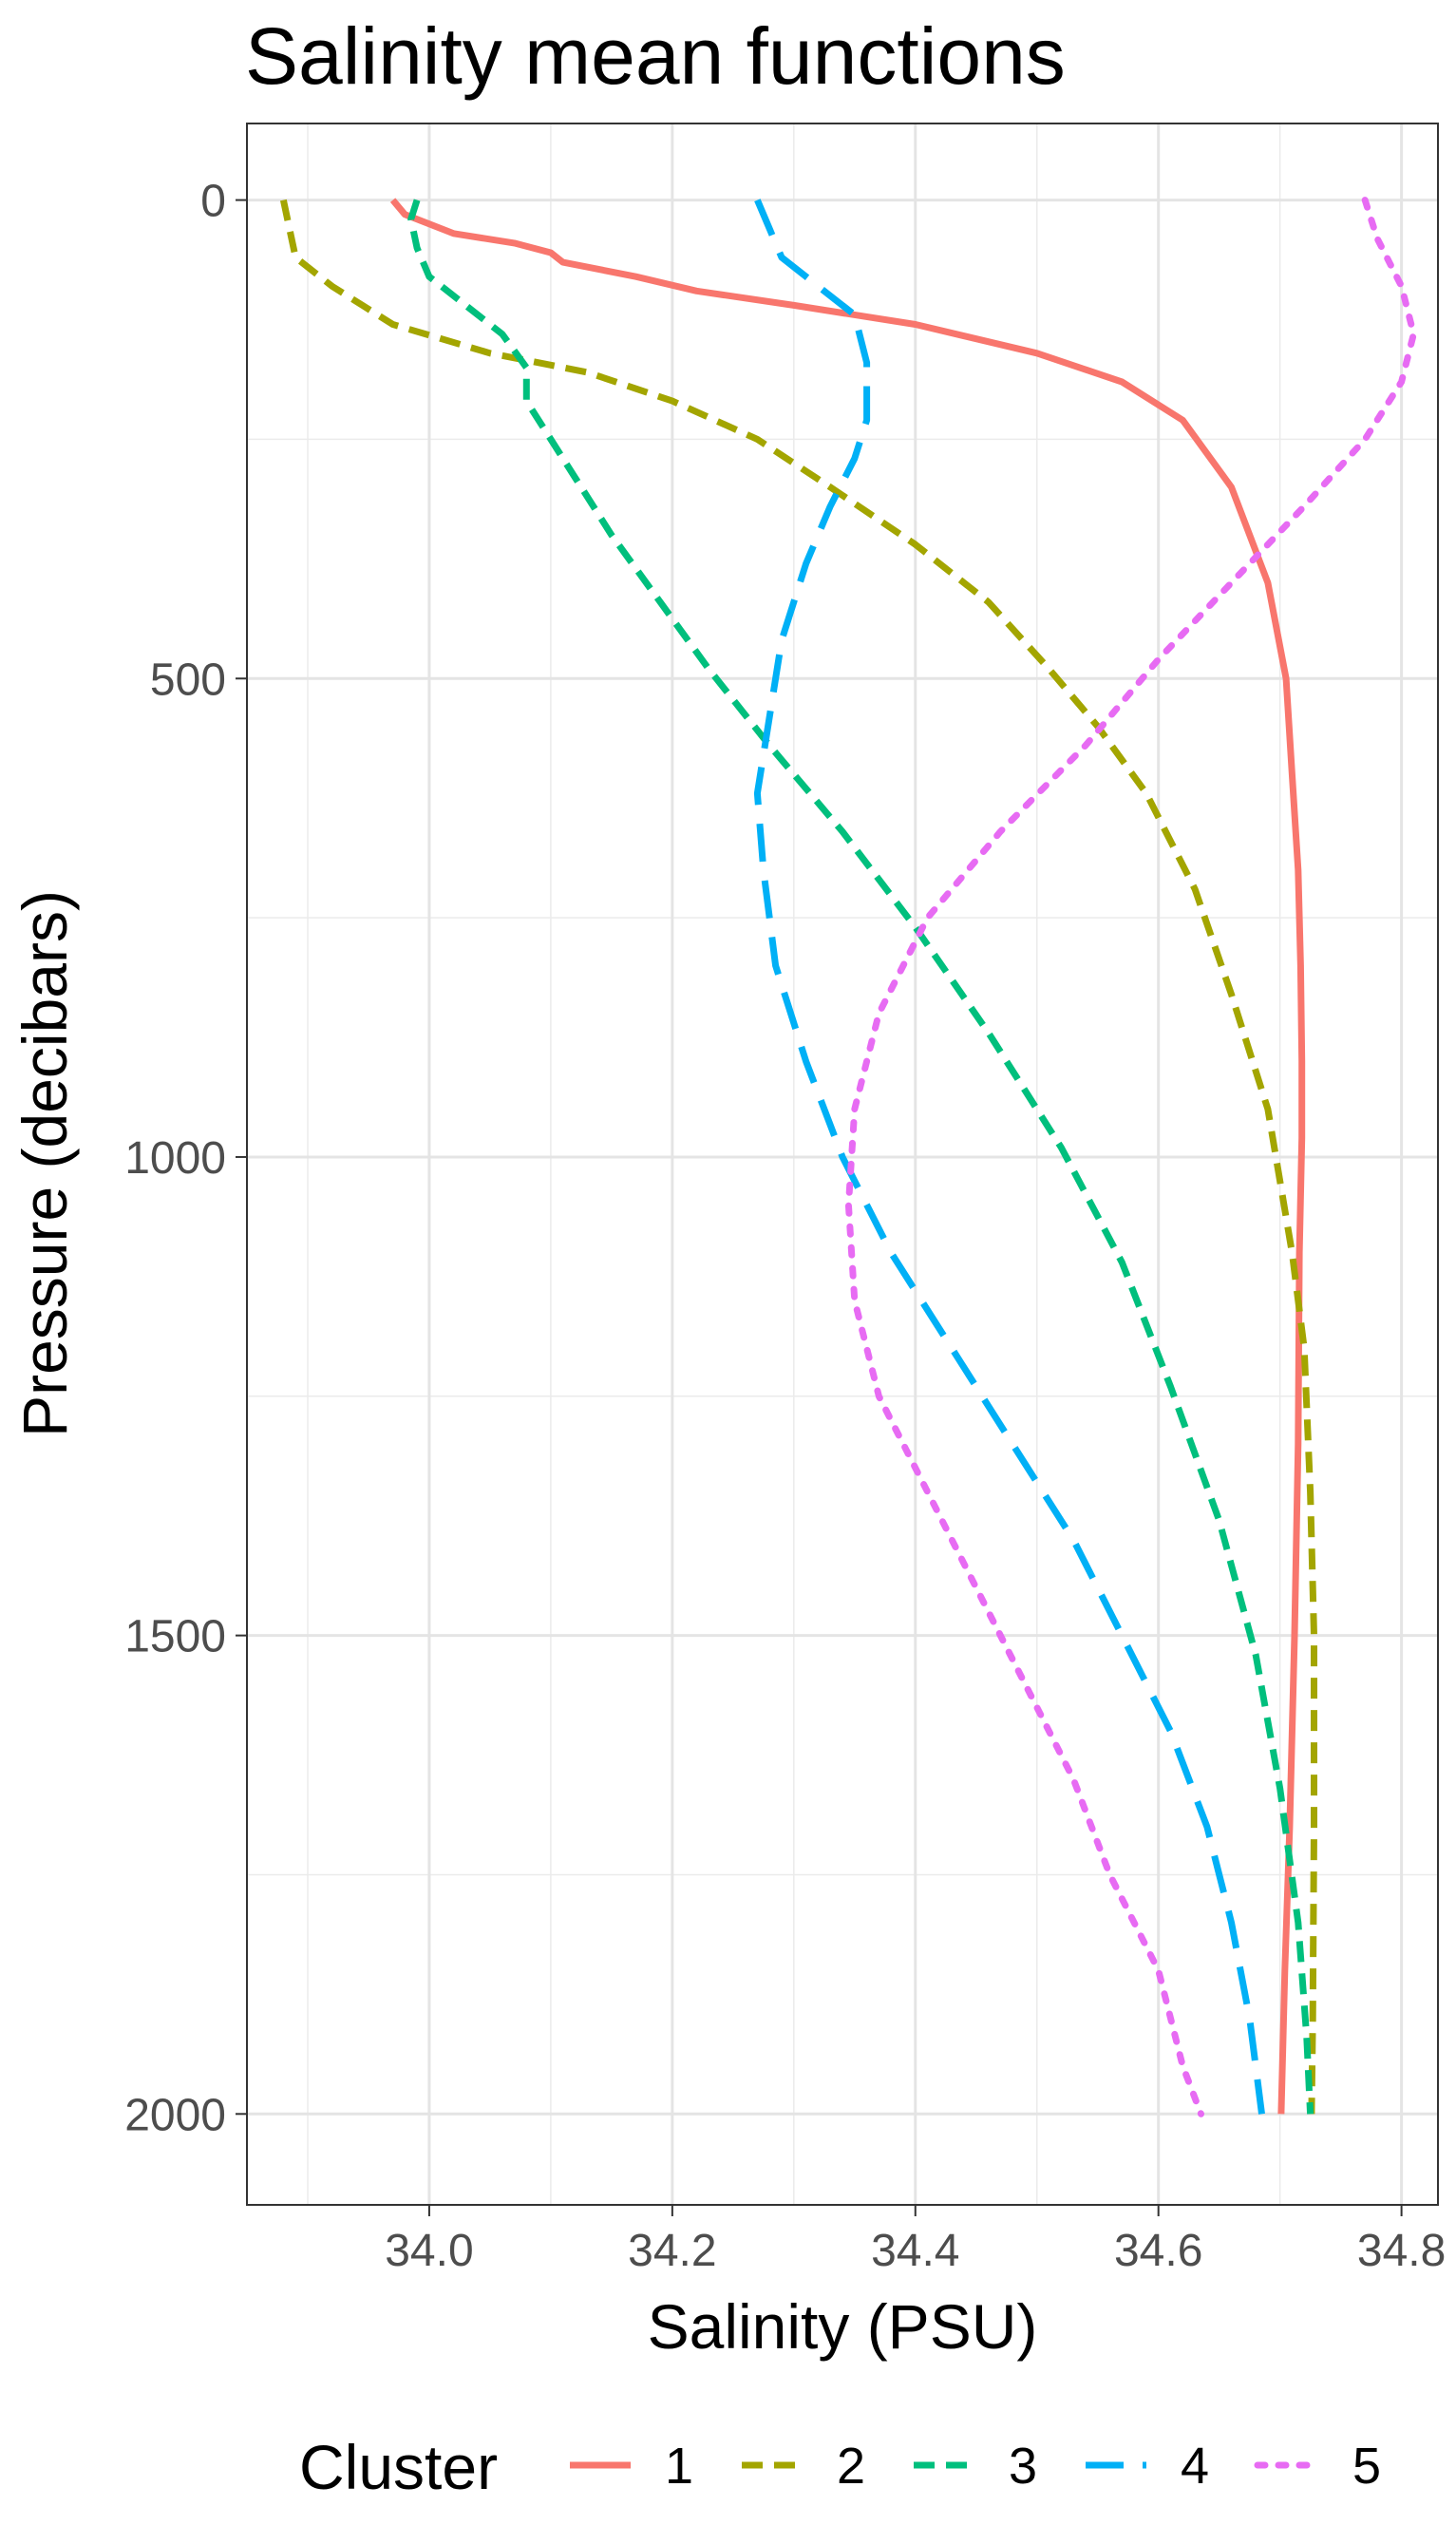 The width and height of the screenshot is (1456, 2525). Describe the element at coordinates (915, 2251) in the screenshot. I see `x-tick-label: 34.4` at that location.